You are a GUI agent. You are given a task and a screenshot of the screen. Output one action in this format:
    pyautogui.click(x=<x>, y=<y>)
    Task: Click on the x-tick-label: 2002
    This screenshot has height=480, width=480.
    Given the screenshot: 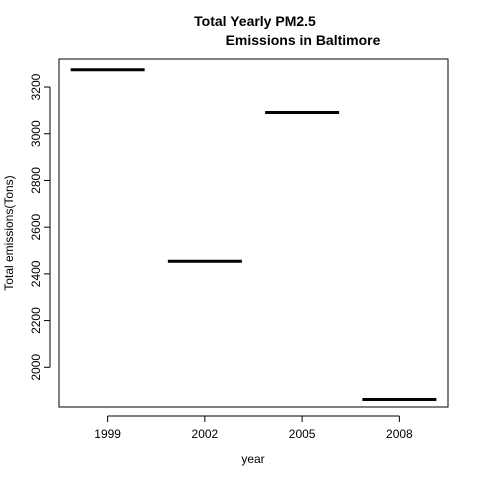 What is the action you would take?
    pyautogui.click(x=205, y=434)
    